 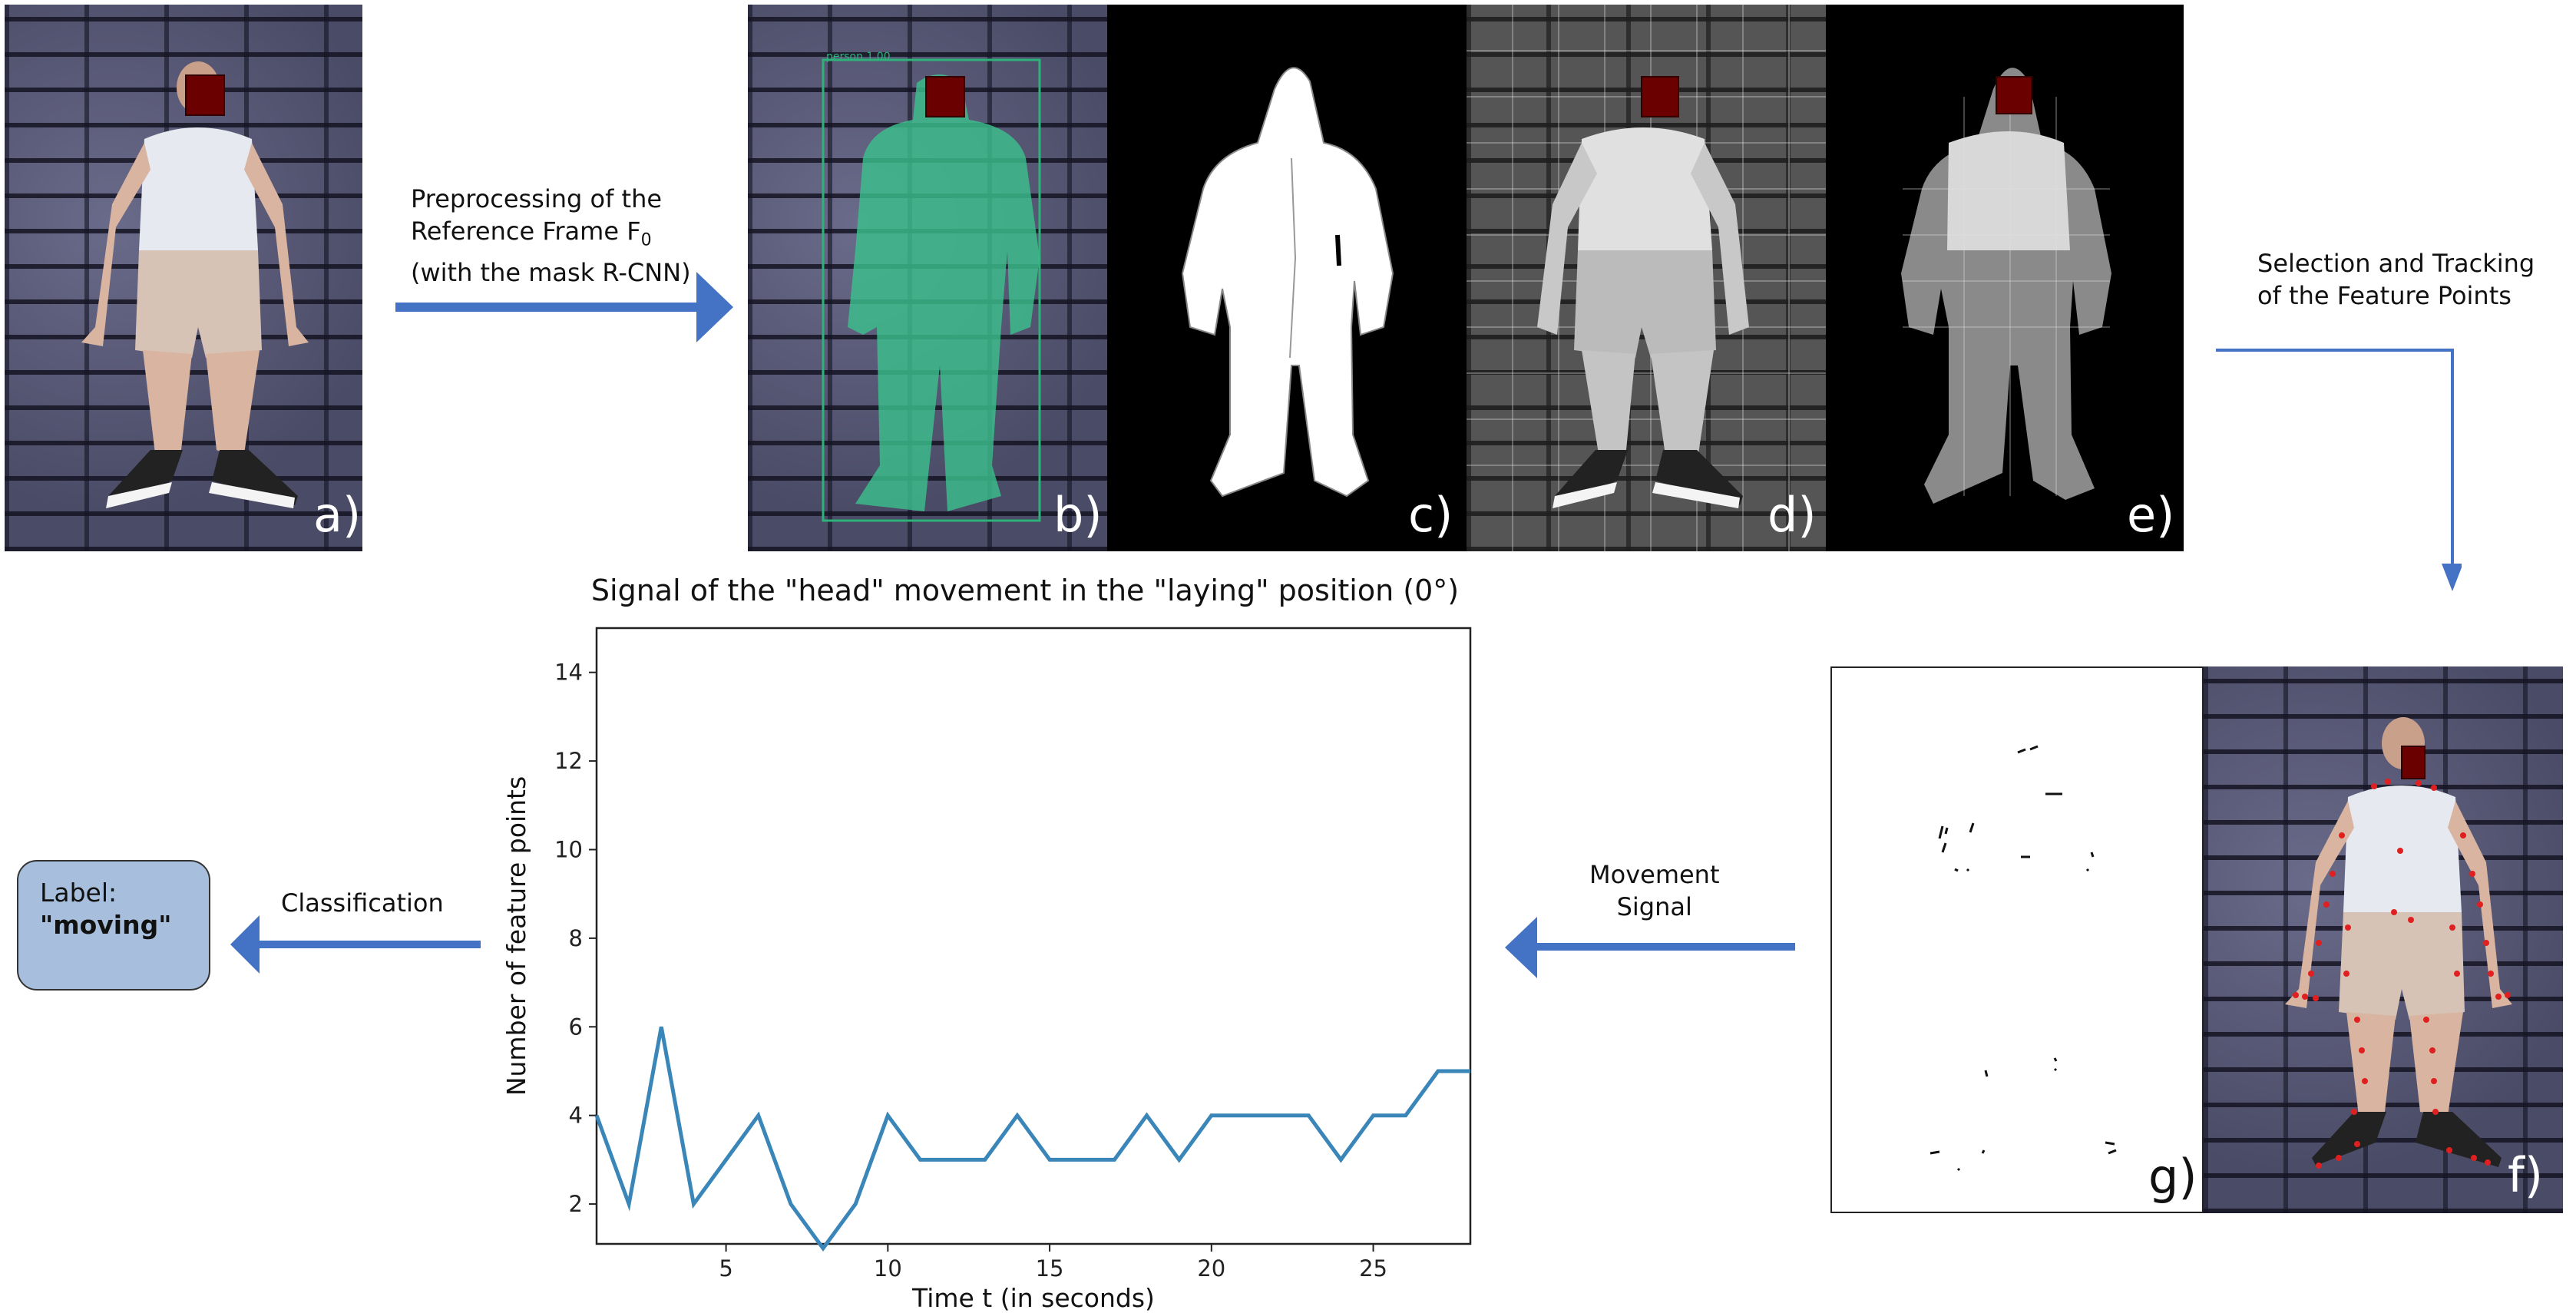 I want to click on x-tick-label: 20, so click(x=1211, y=1268).